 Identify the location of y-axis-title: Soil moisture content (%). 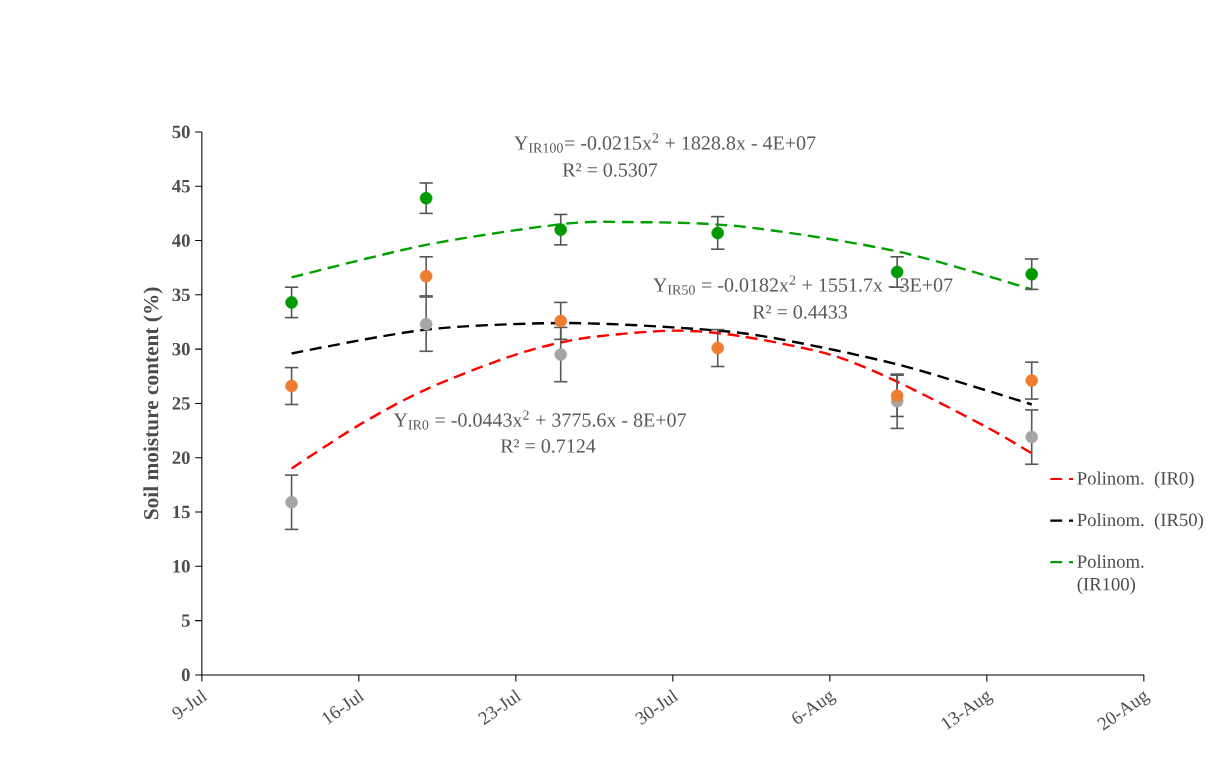
(153, 403).